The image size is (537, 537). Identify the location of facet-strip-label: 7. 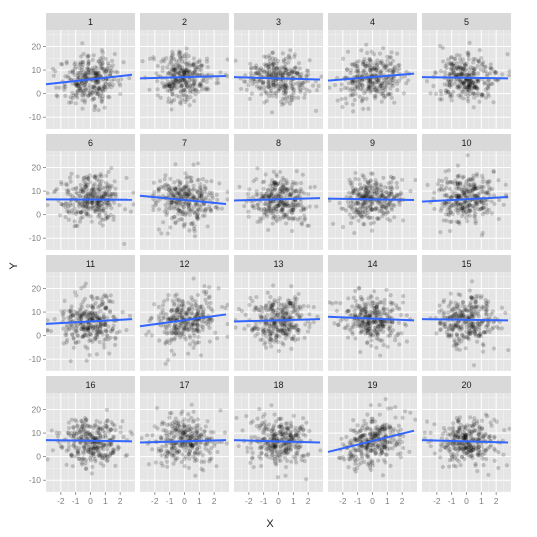
(184, 143).